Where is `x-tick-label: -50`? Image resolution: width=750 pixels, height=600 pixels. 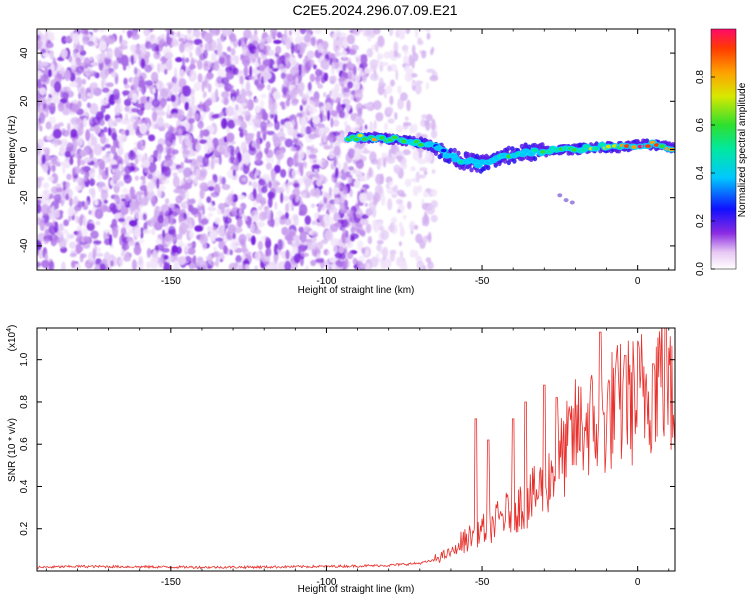 x-tick-label: -50 is located at coordinates (482, 281).